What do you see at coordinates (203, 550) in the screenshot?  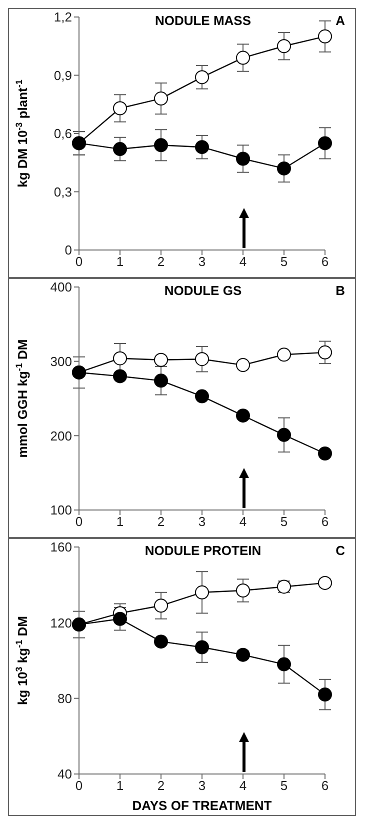 I see `chart-title: NODULE PROTEIN` at bounding box center [203, 550].